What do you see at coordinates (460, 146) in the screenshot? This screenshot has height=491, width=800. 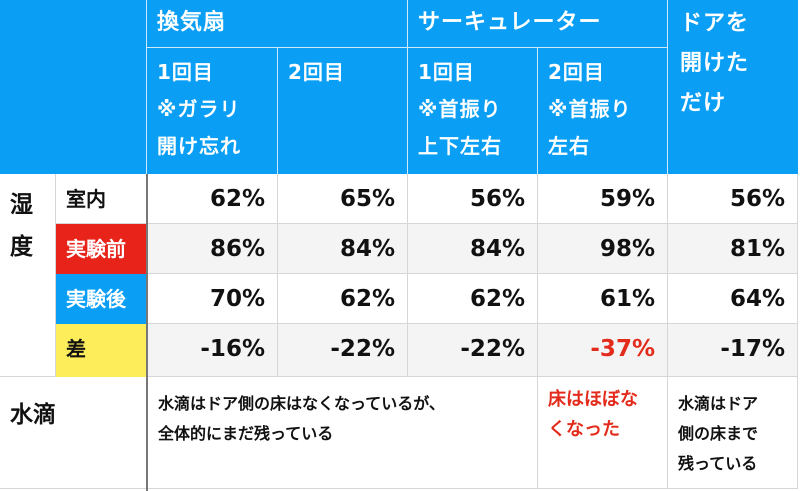 I see `header-line: 上下左右` at bounding box center [460, 146].